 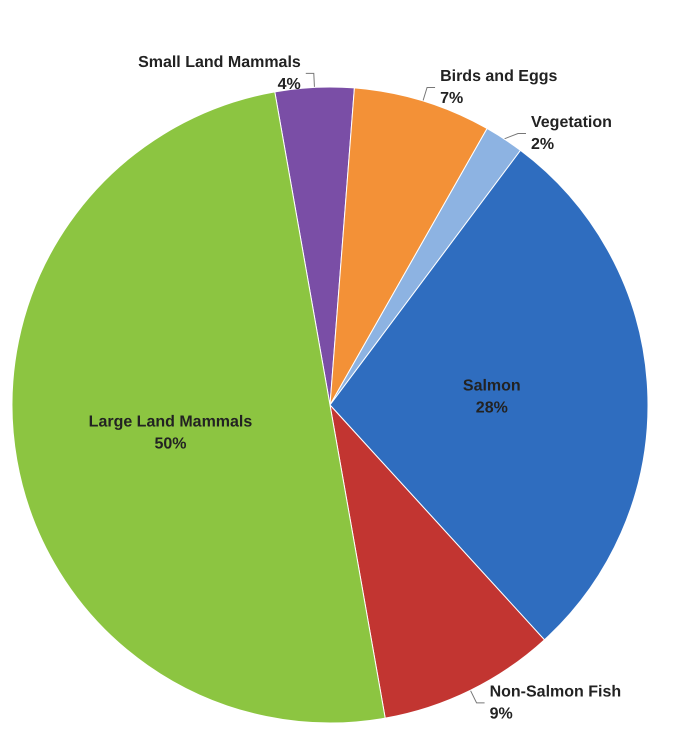 What do you see at coordinates (452, 99) in the screenshot?
I see `data-label: 7%` at bounding box center [452, 99].